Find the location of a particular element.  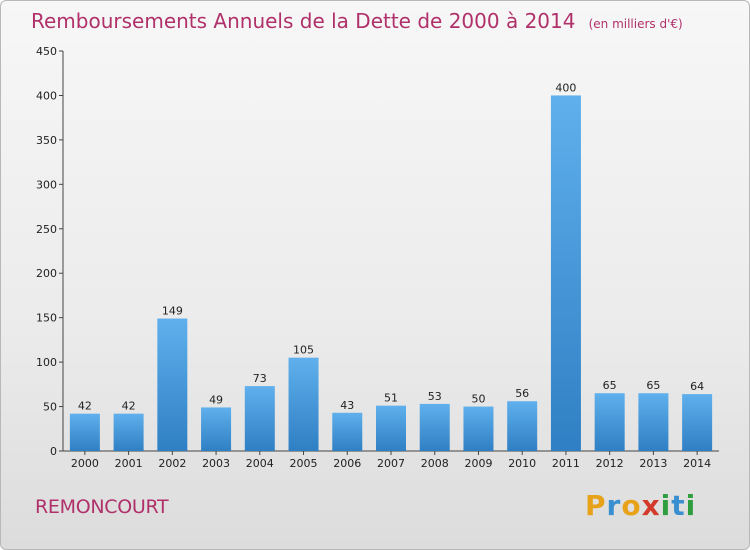

bar-value-label: 51 is located at coordinates (391, 398).